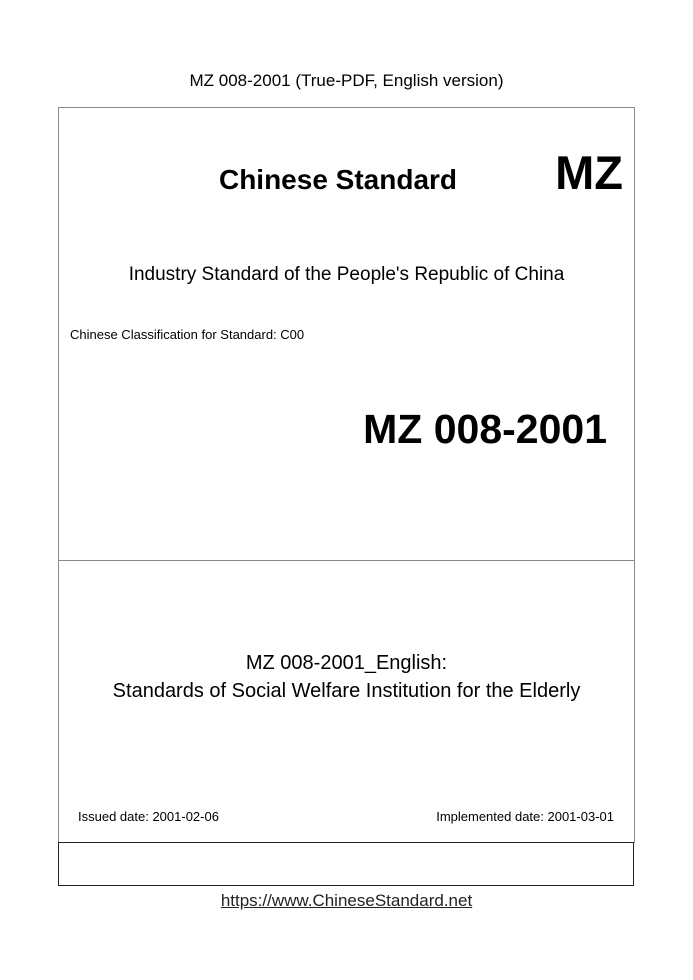 Image resolution: width=693 pixels, height=980 pixels. What do you see at coordinates (525, 816) in the screenshot?
I see `implemented-date: Implemented date: 2001-03-01` at bounding box center [525, 816].